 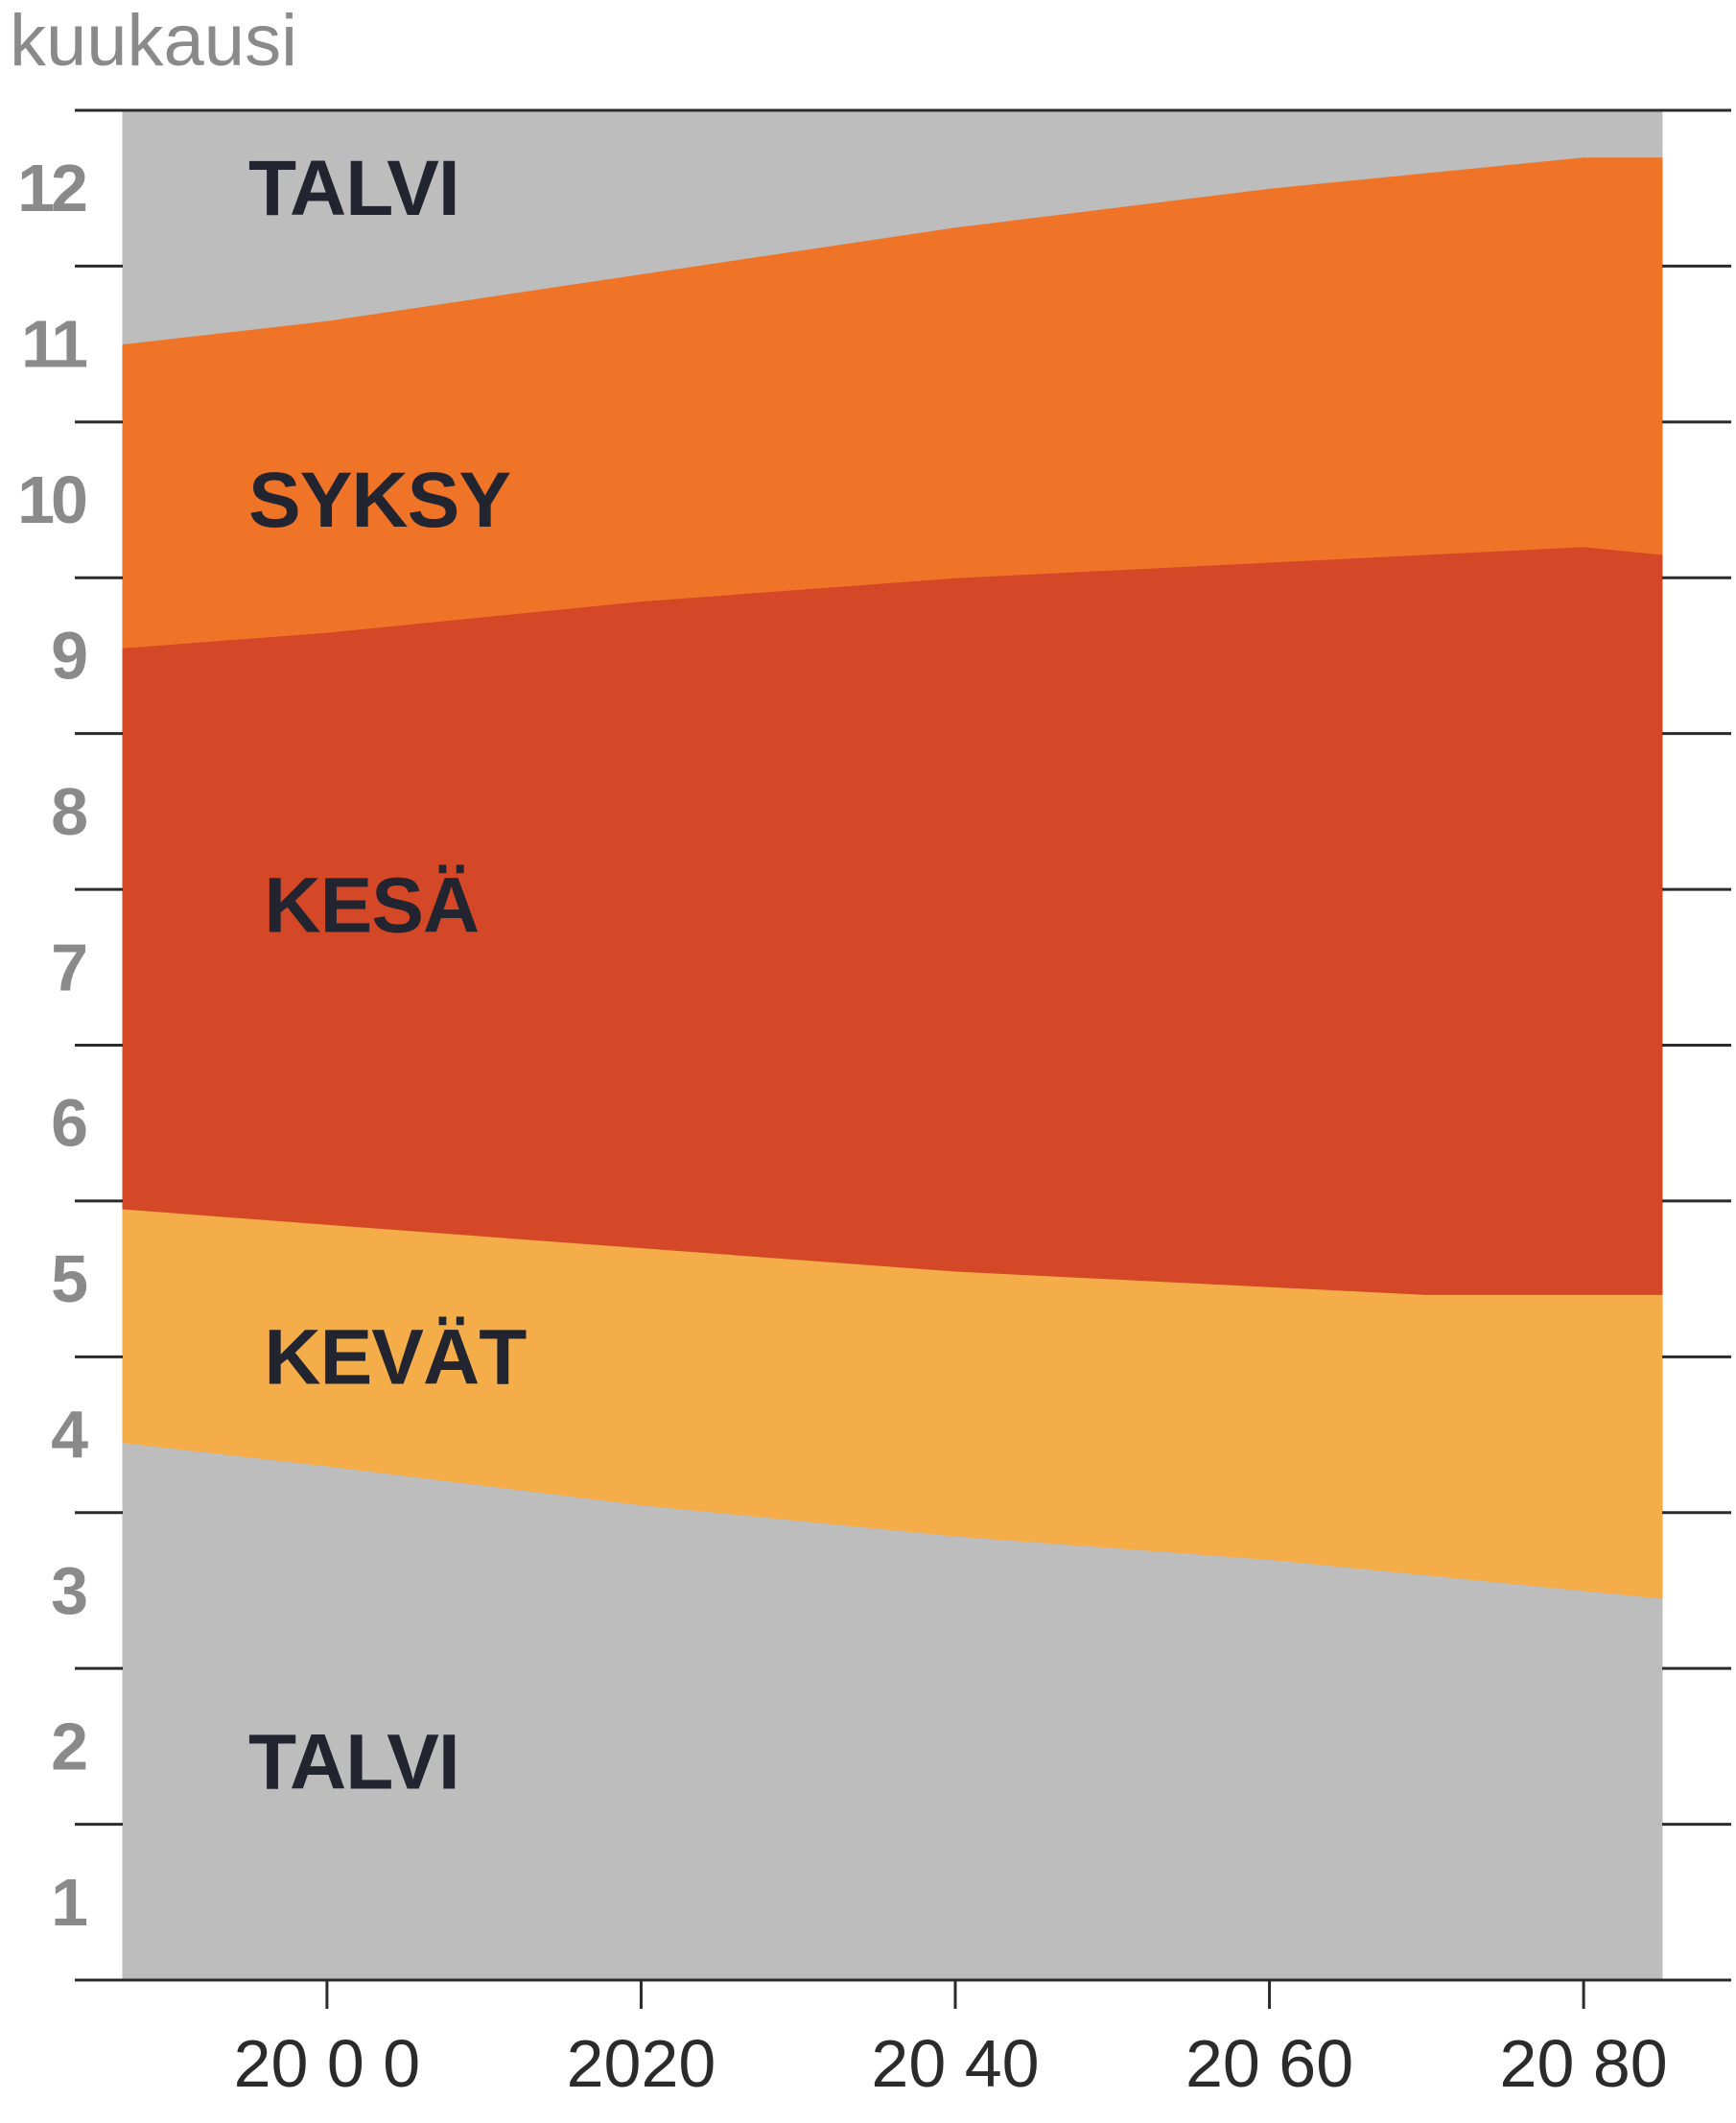 I want to click on y-tick-label-3: 3, so click(x=68, y=1590).